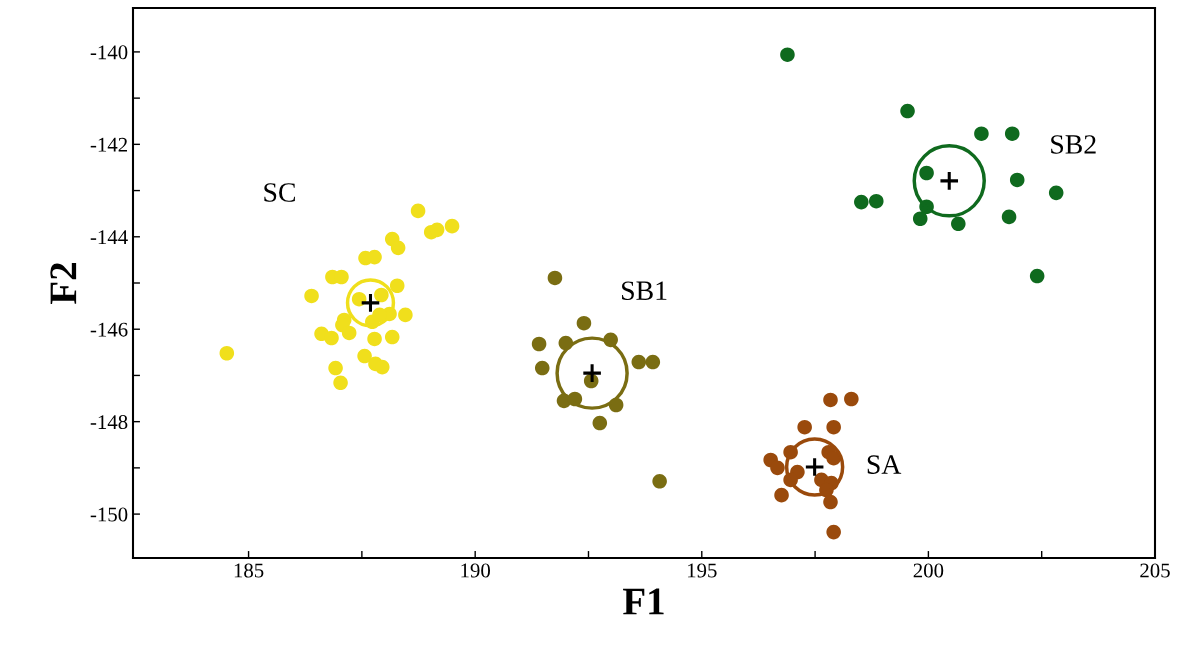 The height and width of the screenshot is (653, 1188). What do you see at coordinates (643, 601) in the screenshot?
I see `x-axis-title: F1` at bounding box center [643, 601].